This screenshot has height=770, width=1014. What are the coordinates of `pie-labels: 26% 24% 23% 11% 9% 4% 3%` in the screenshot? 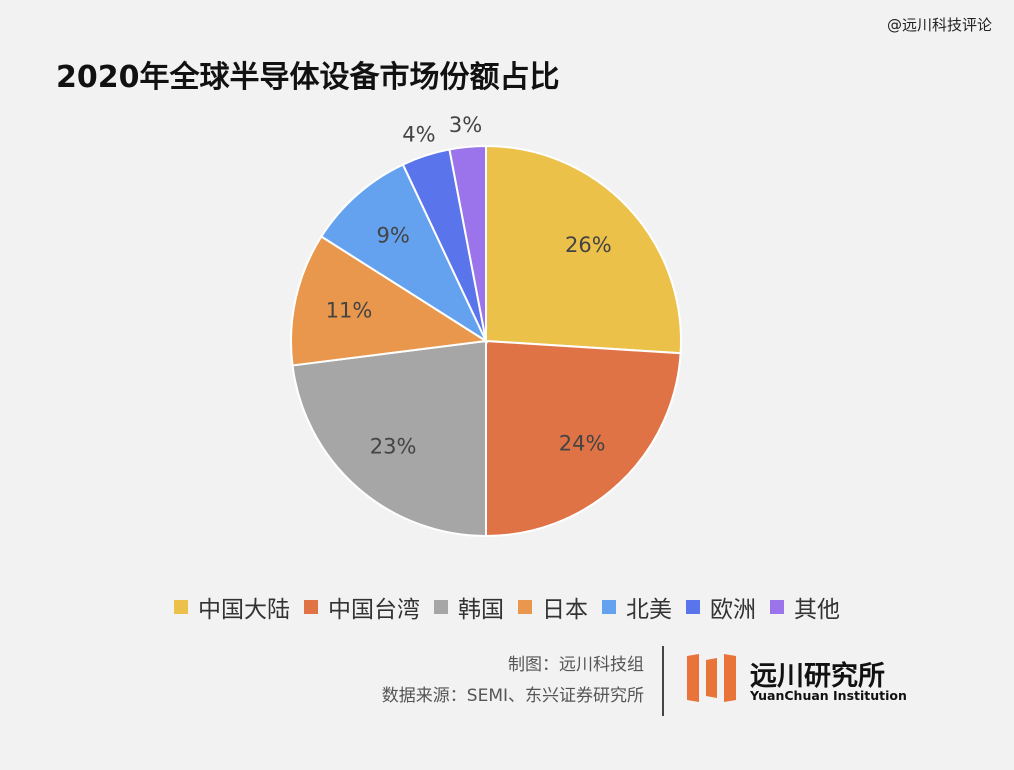 It's located at (469, 285).